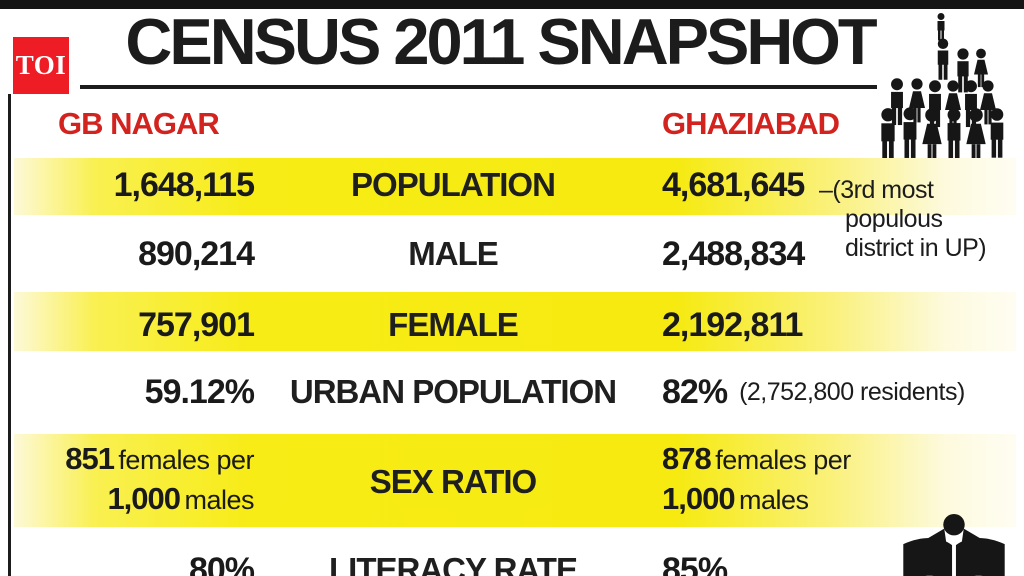  I want to click on reading-open-book-icon, so click(954, 544).